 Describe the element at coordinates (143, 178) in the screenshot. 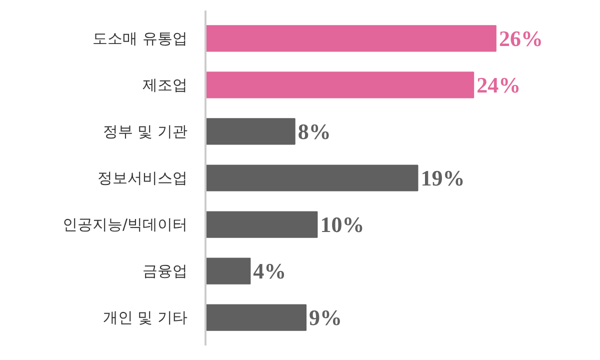

I see `y-tick-label: 정보서비스업` at that location.